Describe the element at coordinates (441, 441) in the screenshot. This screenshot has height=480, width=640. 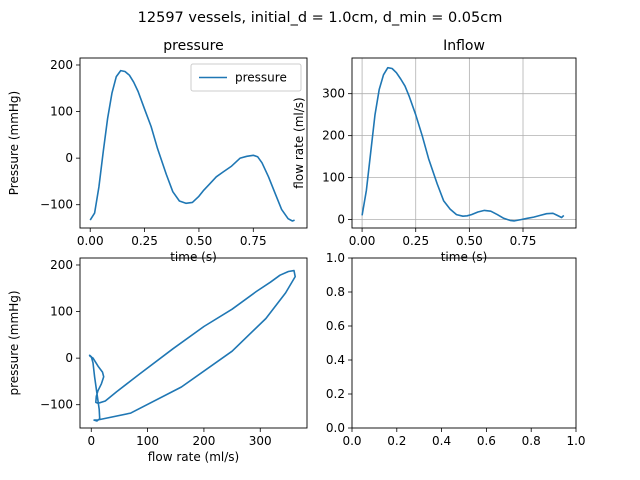
I see `x-tick-label: 0.4` at that location.